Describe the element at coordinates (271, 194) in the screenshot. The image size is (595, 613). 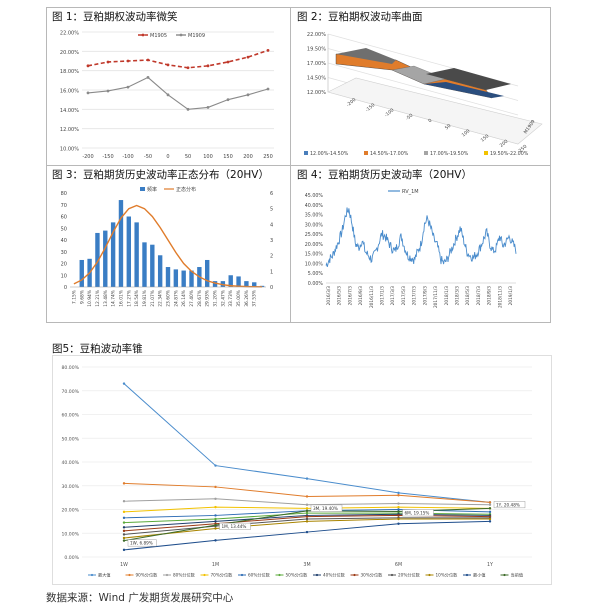
I see `dist-y2-tick: 6` at that location.